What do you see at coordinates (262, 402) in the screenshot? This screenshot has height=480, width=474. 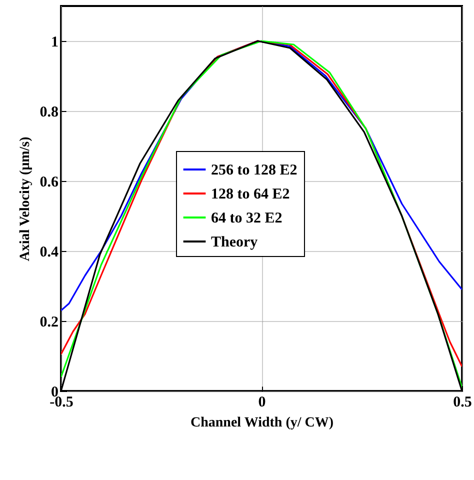 I see `x-tick-label: 0` at bounding box center [262, 402].